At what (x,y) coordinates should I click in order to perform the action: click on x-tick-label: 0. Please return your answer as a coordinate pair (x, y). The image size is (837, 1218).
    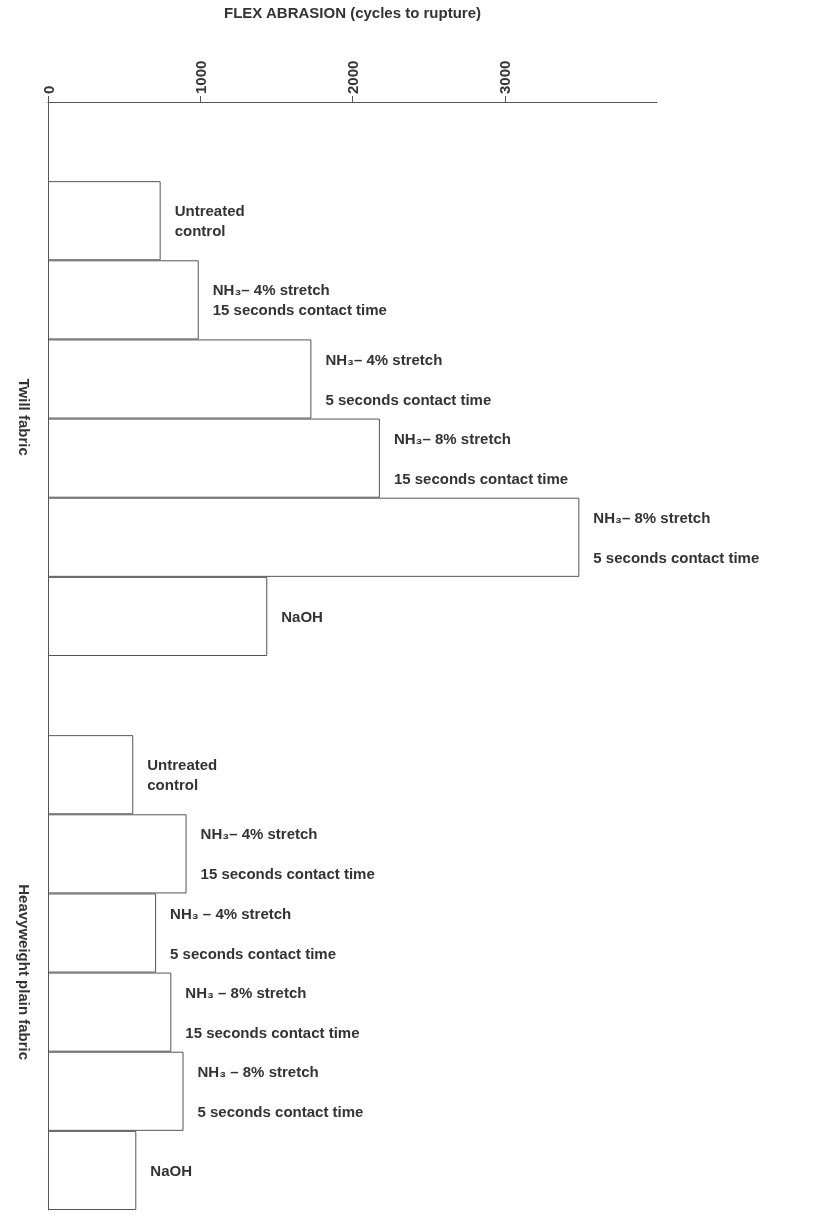
    Looking at the image, I should click on (48, 89).